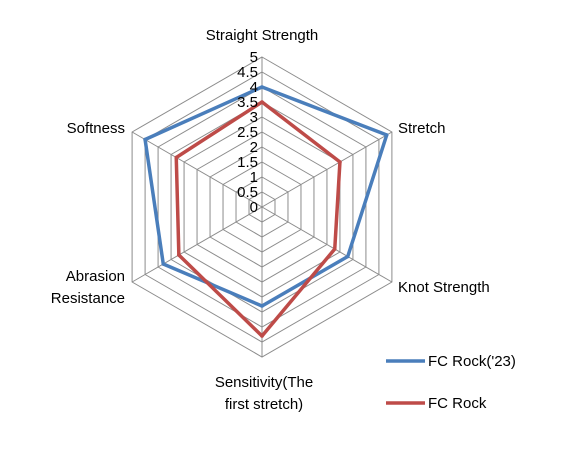 The height and width of the screenshot is (470, 577). Describe the element at coordinates (247, 162) in the screenshot. I see `tick-label: 1.5` at that location.